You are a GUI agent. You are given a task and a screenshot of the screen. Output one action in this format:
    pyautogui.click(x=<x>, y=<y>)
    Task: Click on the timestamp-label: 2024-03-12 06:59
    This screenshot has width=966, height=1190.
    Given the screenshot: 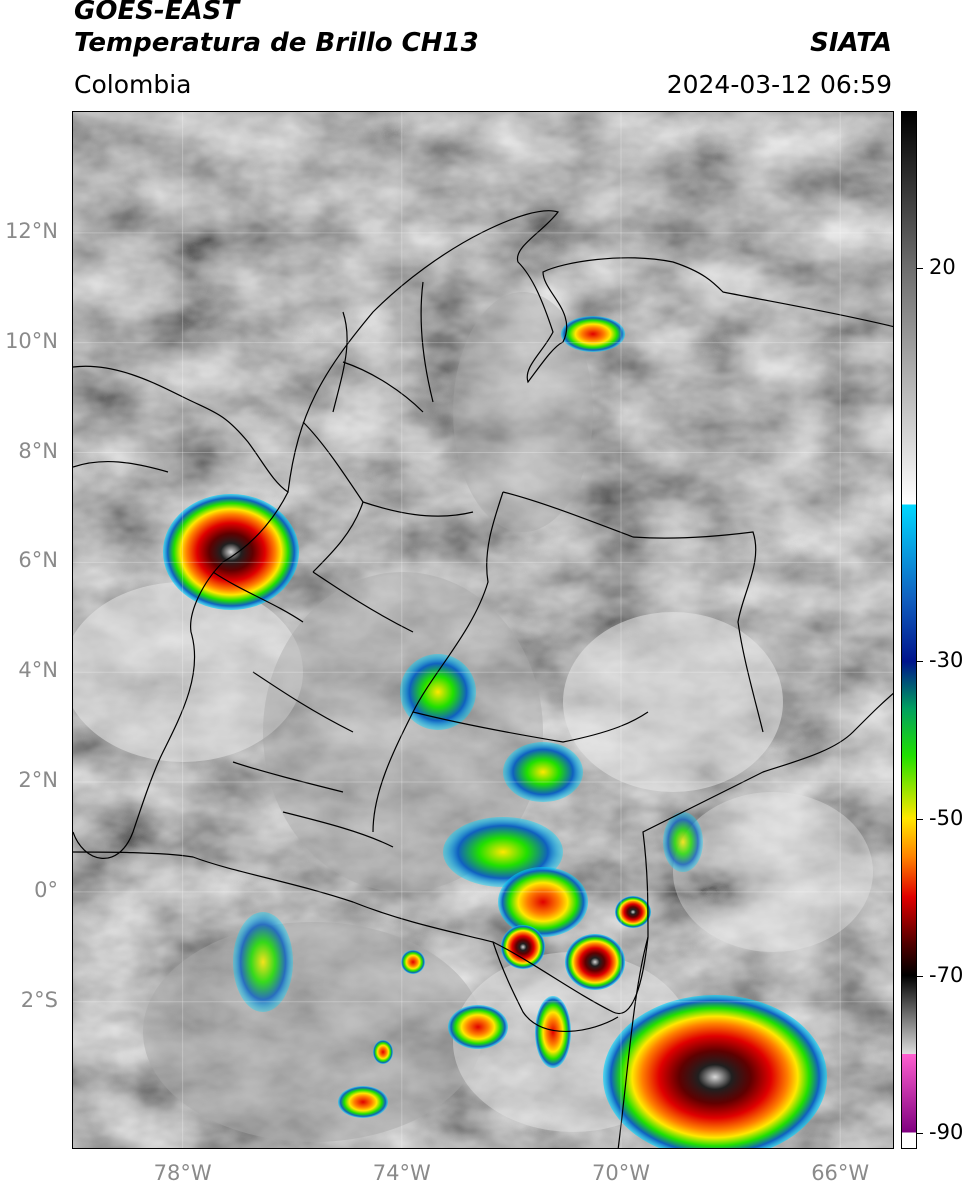 What is the action you would take?
    pyautogui.click(x=779, y=84)
    